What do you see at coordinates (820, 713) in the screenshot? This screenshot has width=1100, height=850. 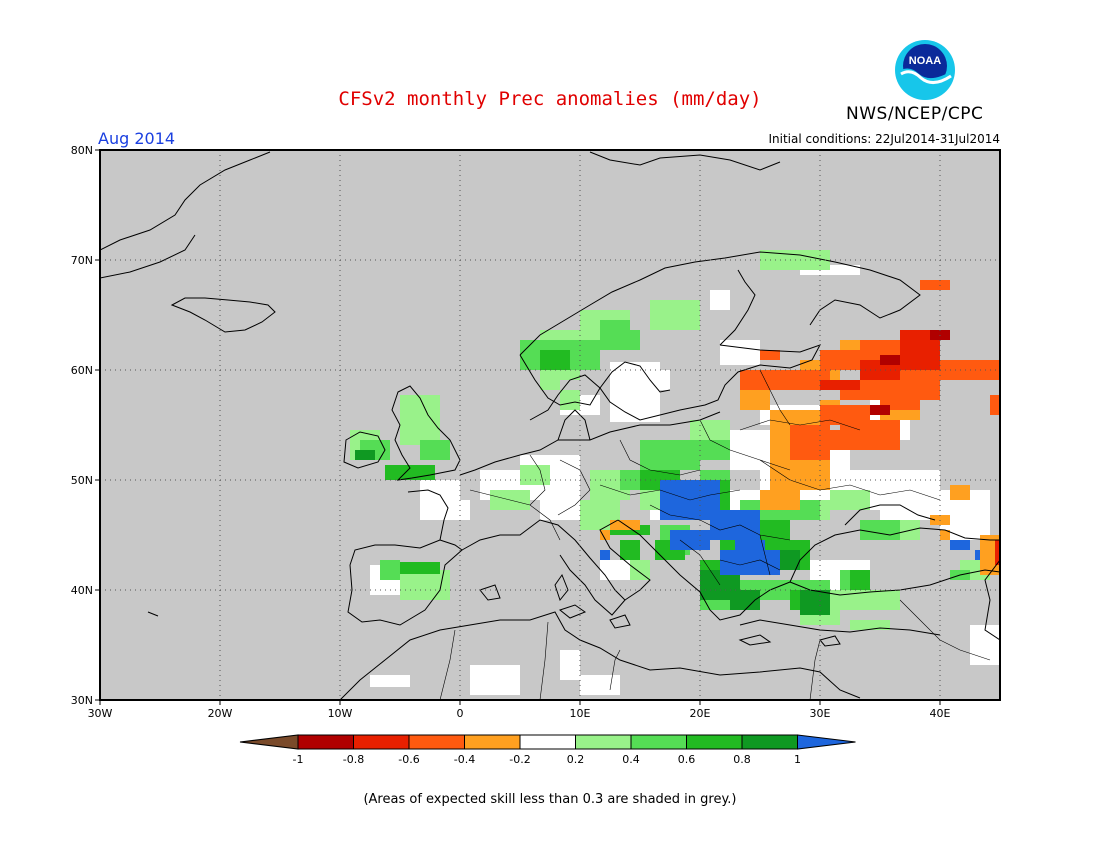 I see `lon-tick-label: 30E` at bounding box center [820, 713].